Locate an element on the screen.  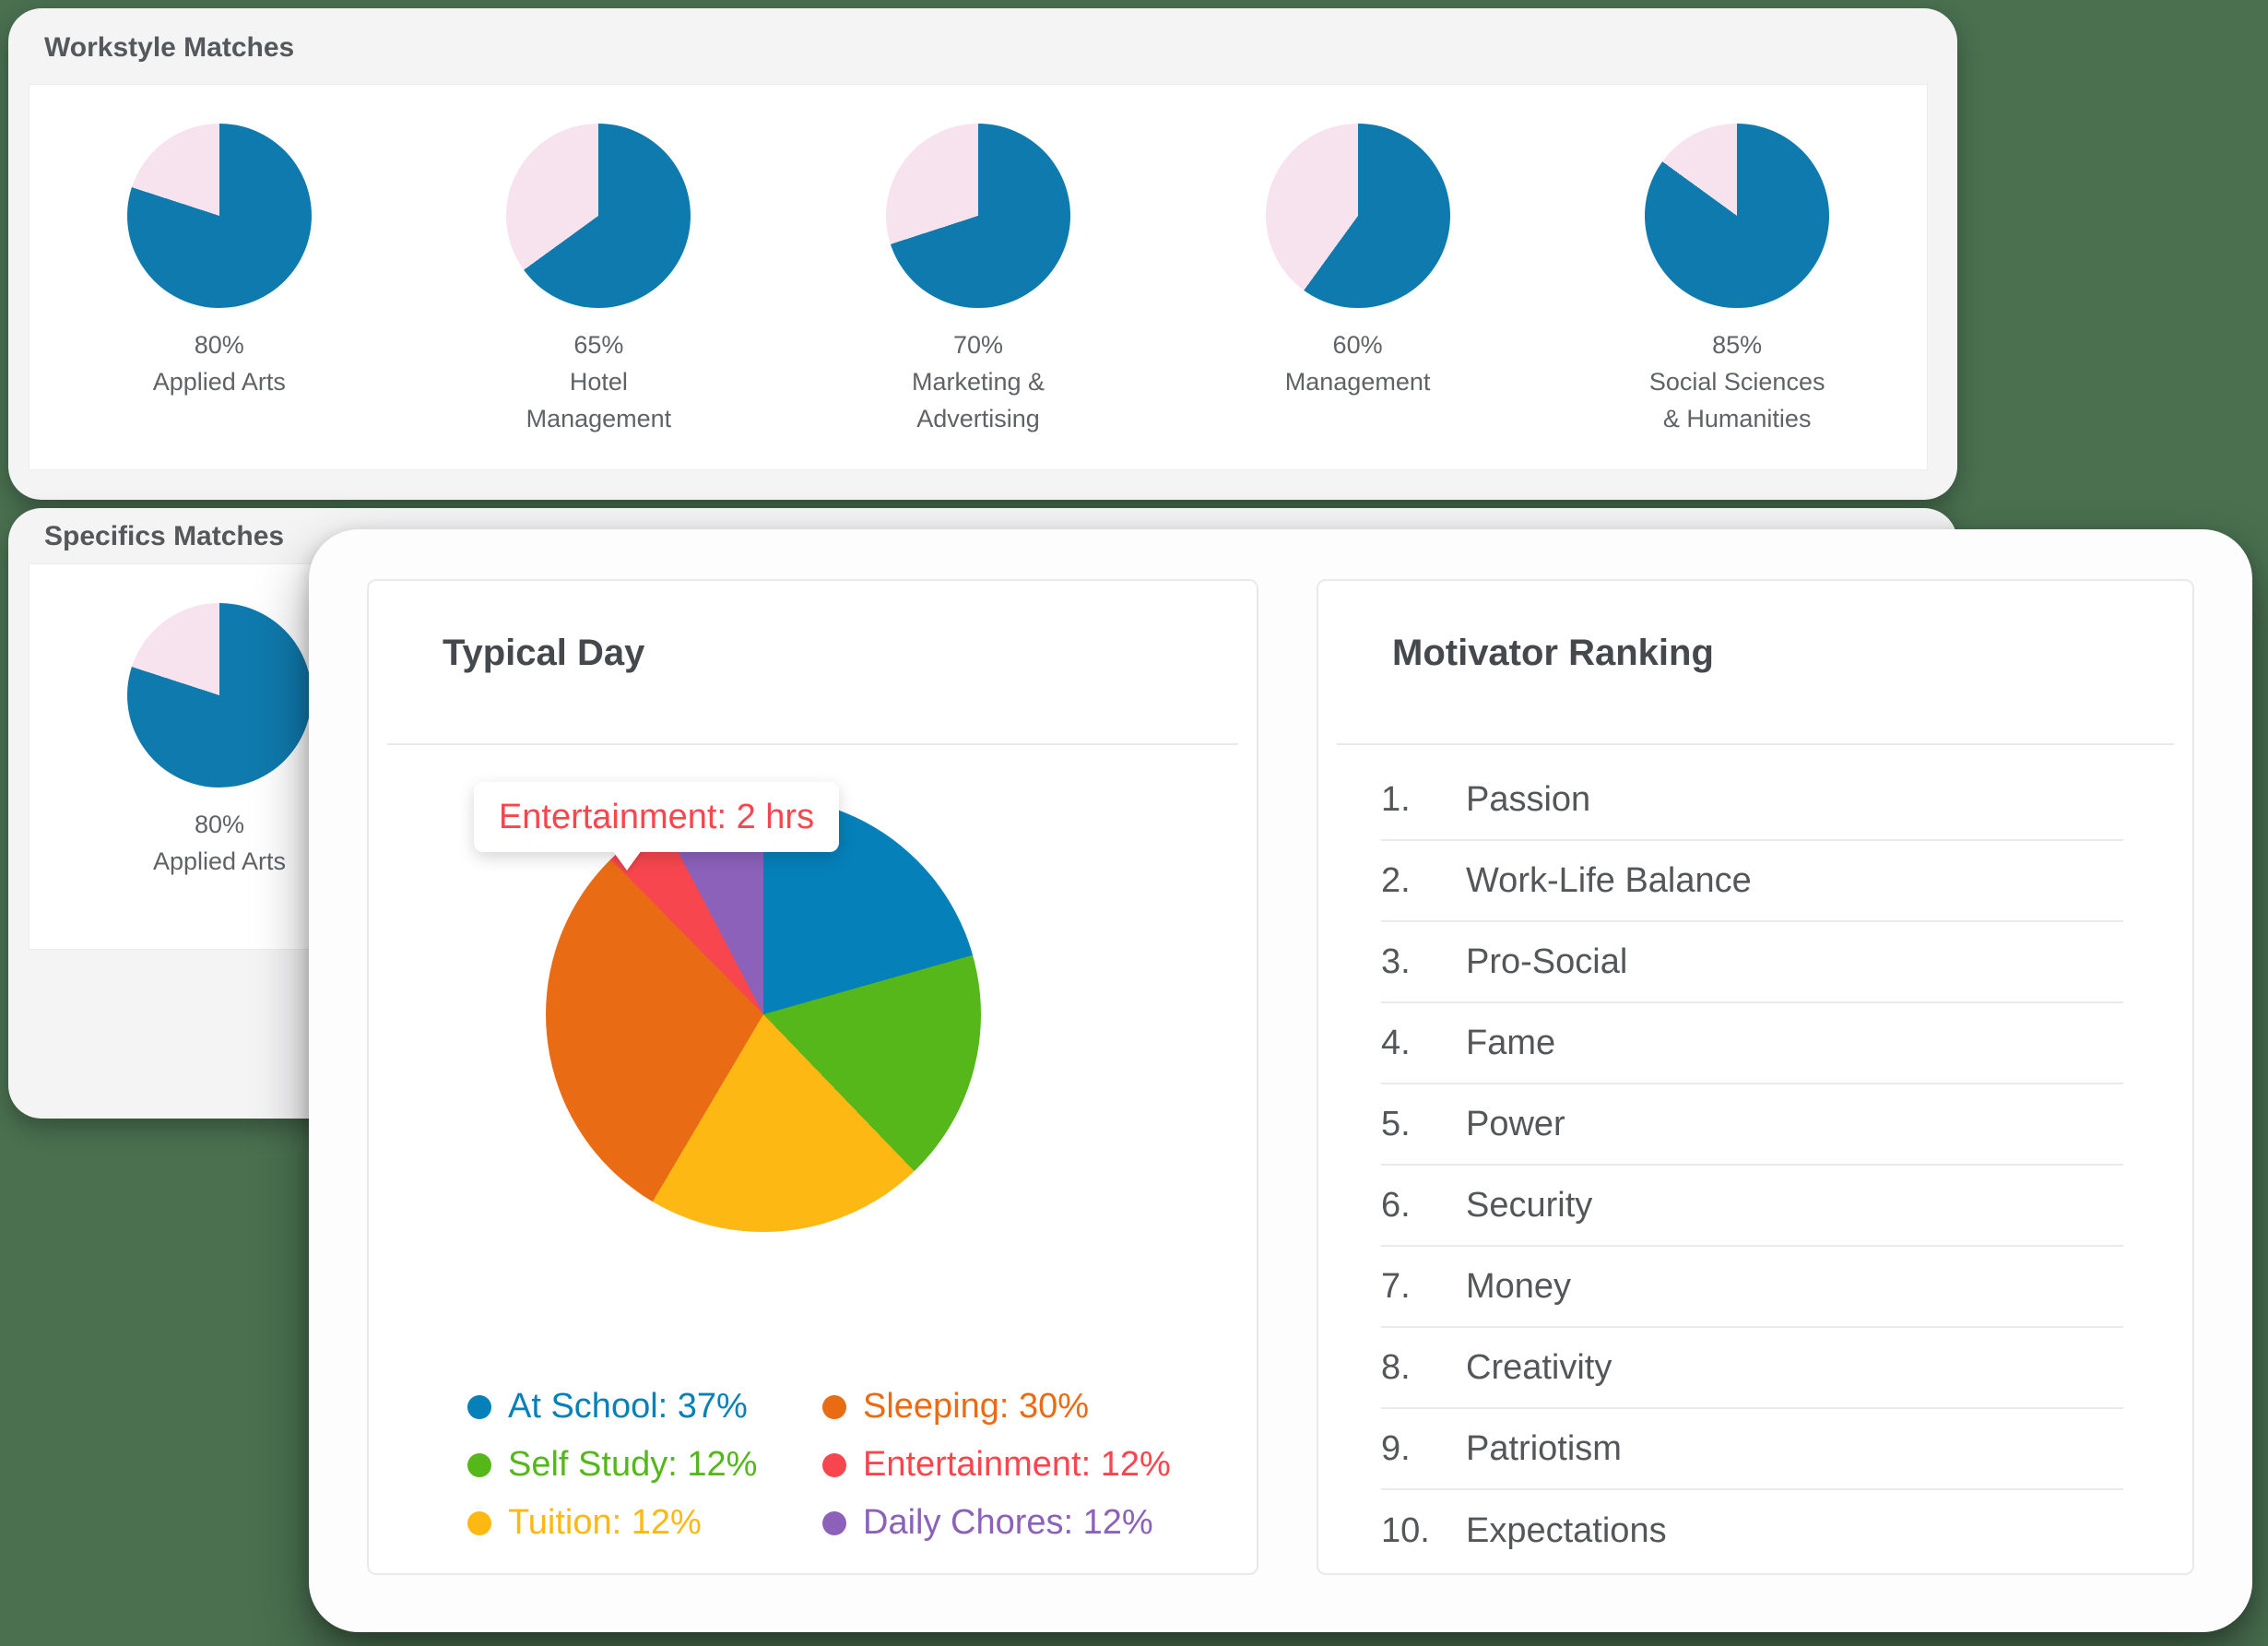
legend-label: Daily Chores: 12% is located at coordinates (1008, 1523).